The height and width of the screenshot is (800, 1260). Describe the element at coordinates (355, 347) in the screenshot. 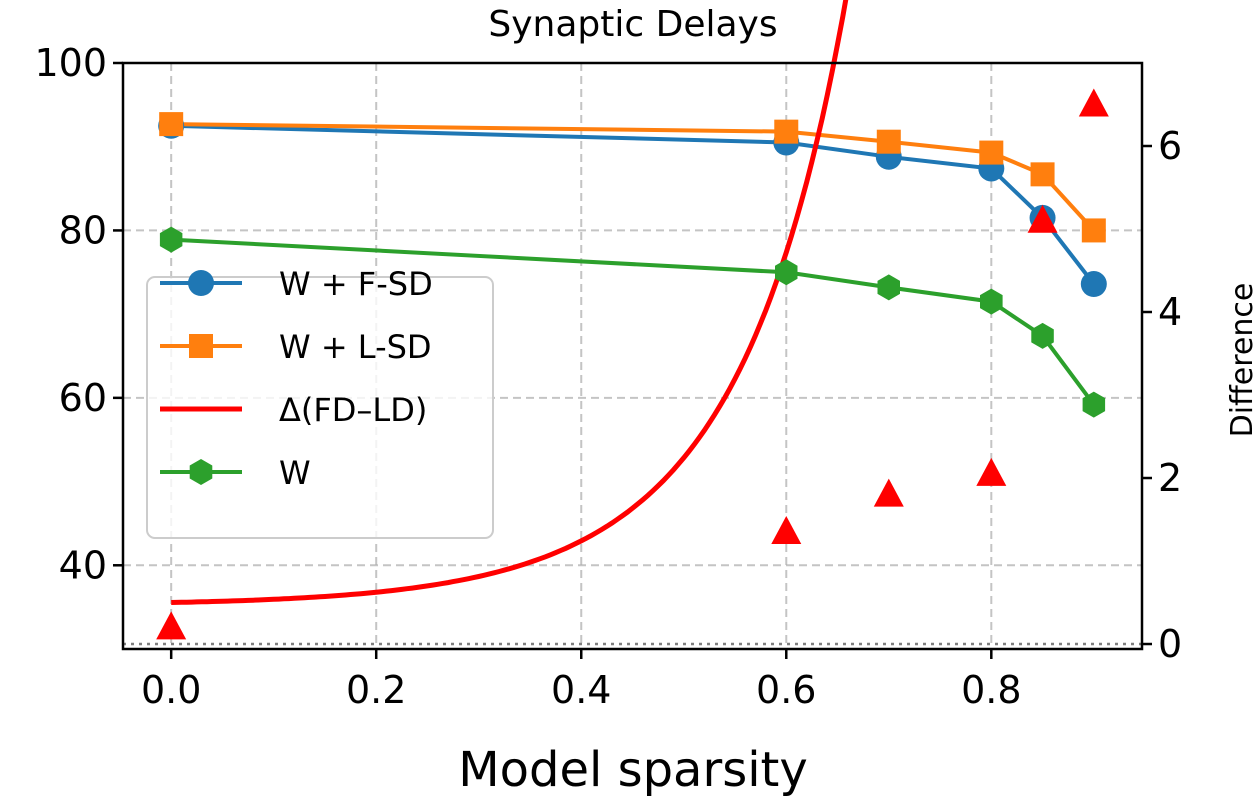

I see `legend-label-l-sd: W + L-SD` at that location.